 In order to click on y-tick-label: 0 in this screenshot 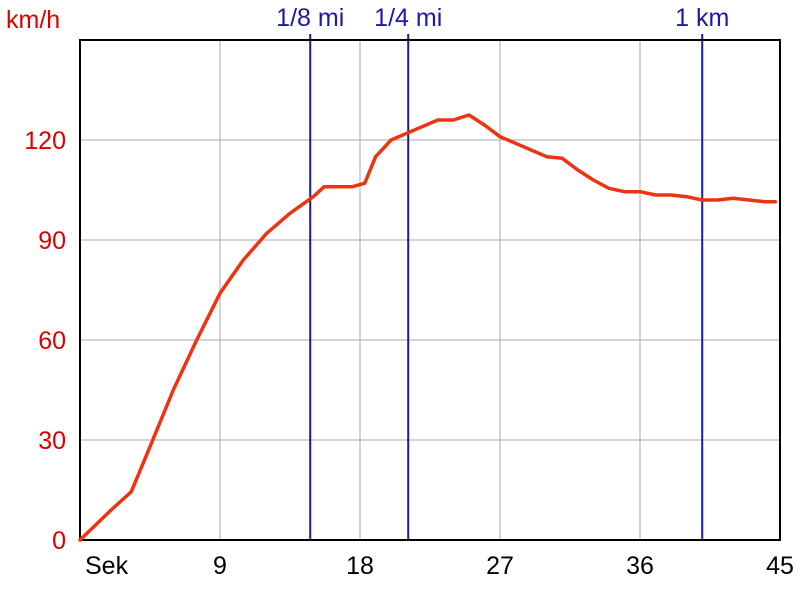, I will do `click(59, 541)`.